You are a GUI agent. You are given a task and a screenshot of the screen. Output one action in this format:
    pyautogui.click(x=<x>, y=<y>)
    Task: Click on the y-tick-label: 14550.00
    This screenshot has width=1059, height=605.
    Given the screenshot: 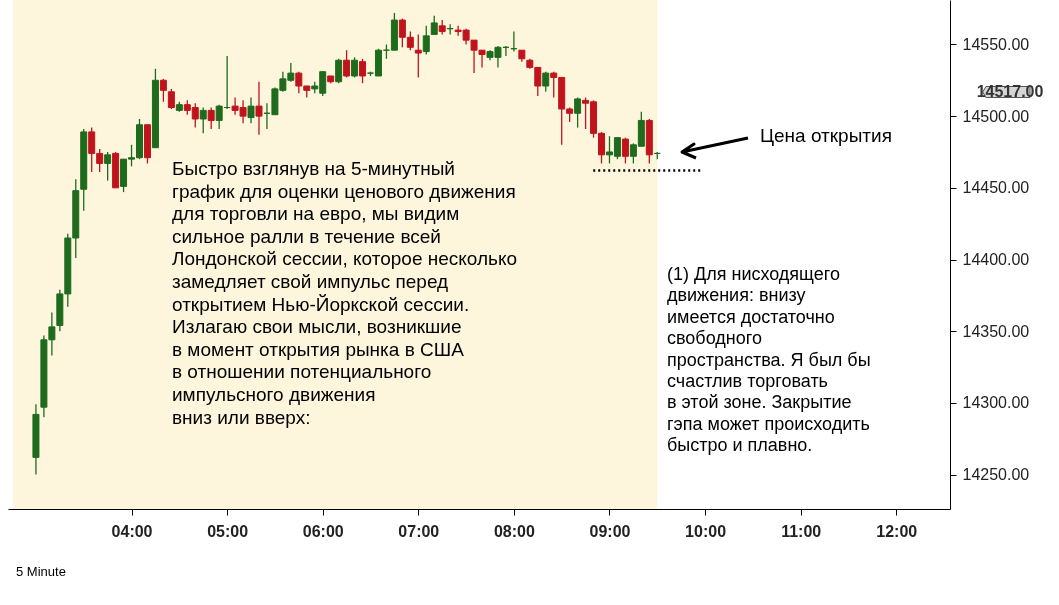 What is the action you would take?
    pyautogui.click(x=996, y=44)
    